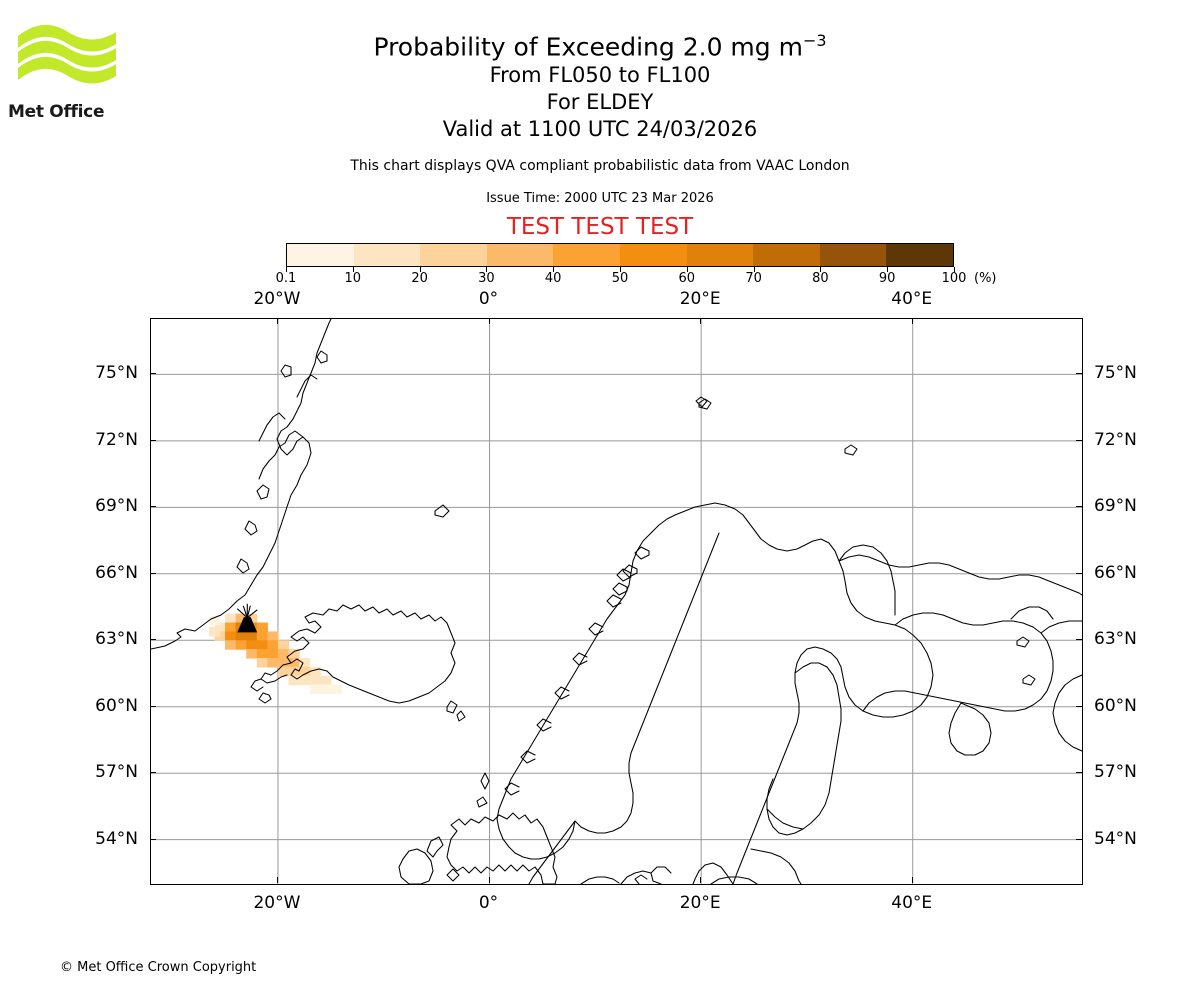  Describe the element at coordinates (553, 278) in the screenshot. I see `colorbar-tick-label: 40` at that location.